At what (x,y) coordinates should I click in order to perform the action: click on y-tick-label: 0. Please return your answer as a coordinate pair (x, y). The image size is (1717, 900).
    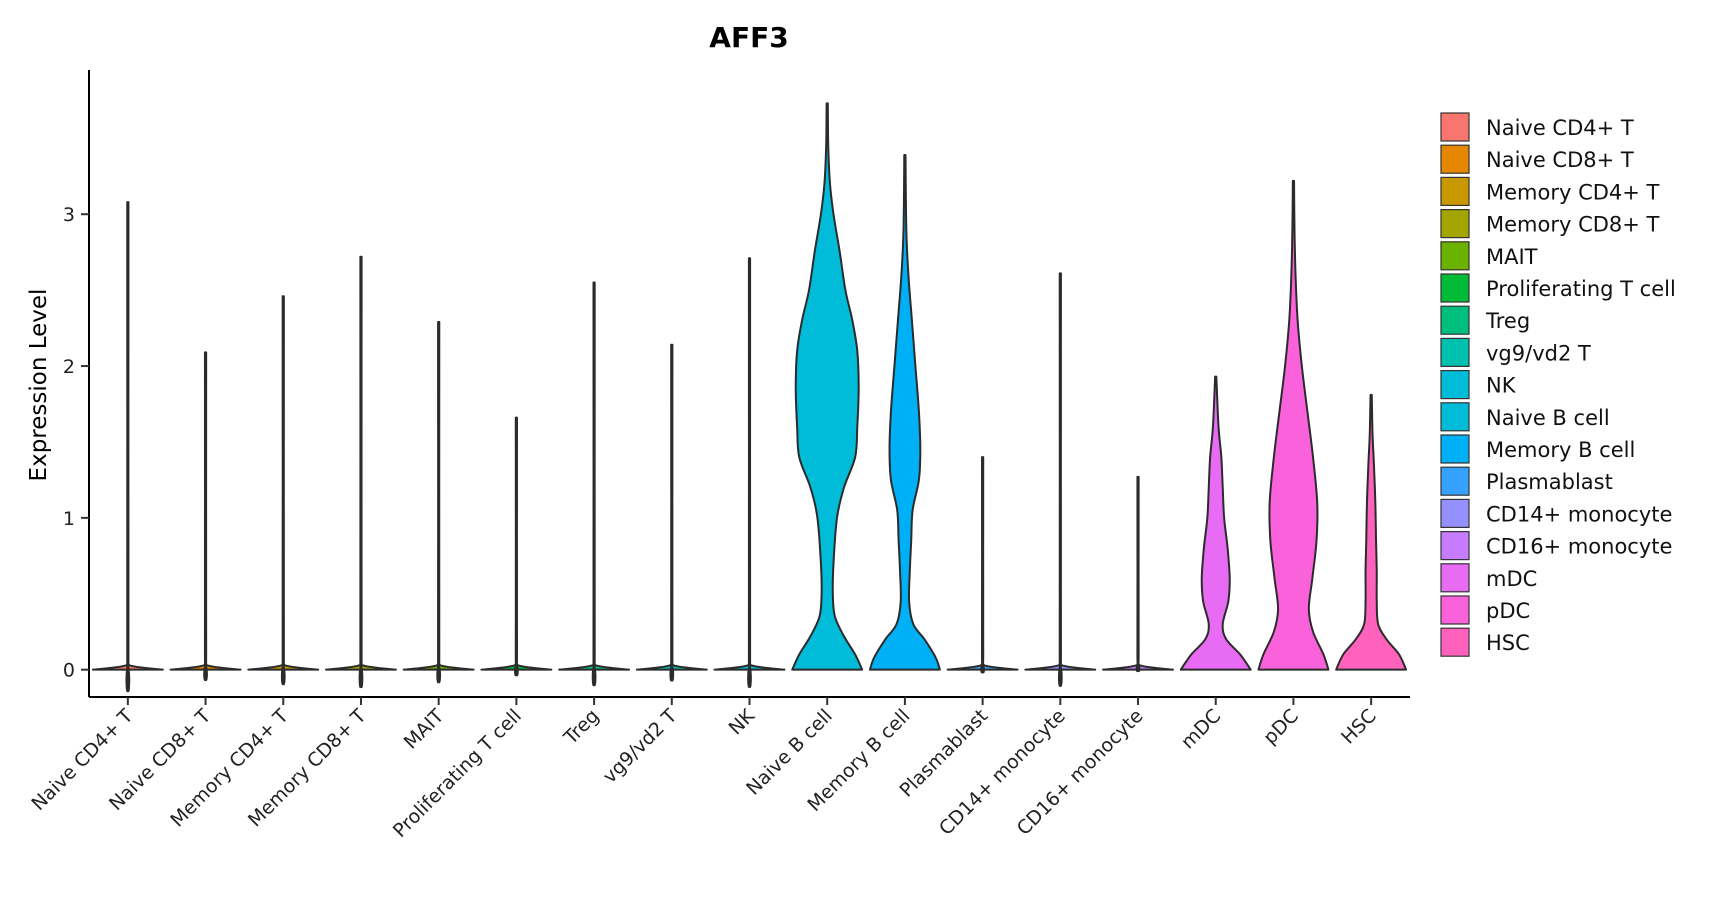
    Looking at the image, I should click on (69, 671).